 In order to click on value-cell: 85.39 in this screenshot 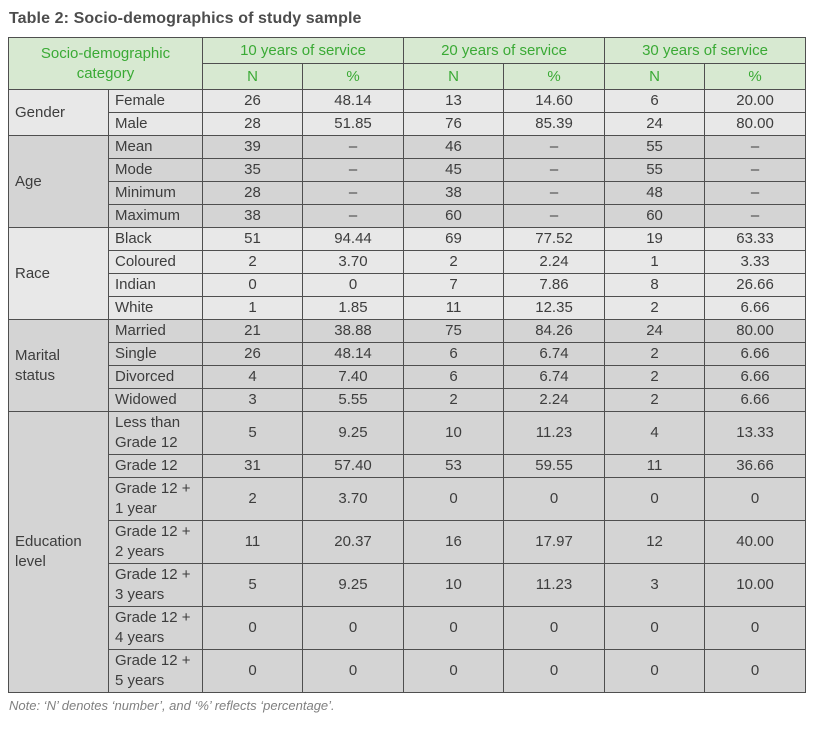, I will do `click(554, 124)`.